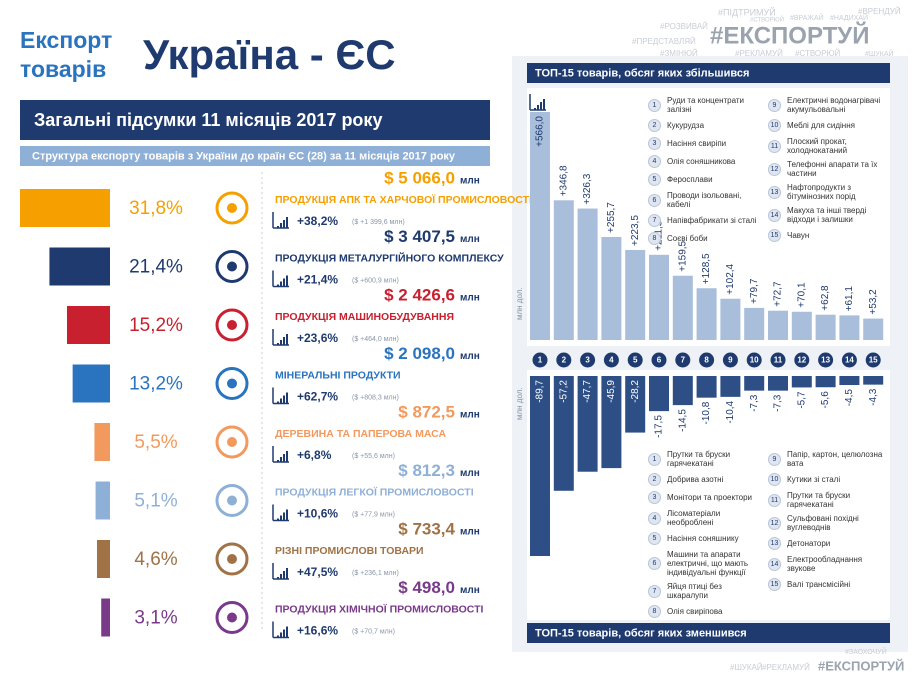 Image resolution: width=914 pixels, height=680 pixels. Describe the element at coordinates (654, 179) in the screenshot. I see `legend-number: 5` at that location.